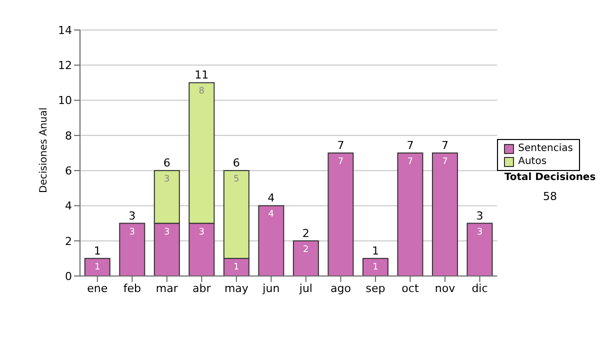  What do you see at coordinates (271, 288) in the screenshot?
I see `x-tick-label: jun` at bounding box center [271, 288].